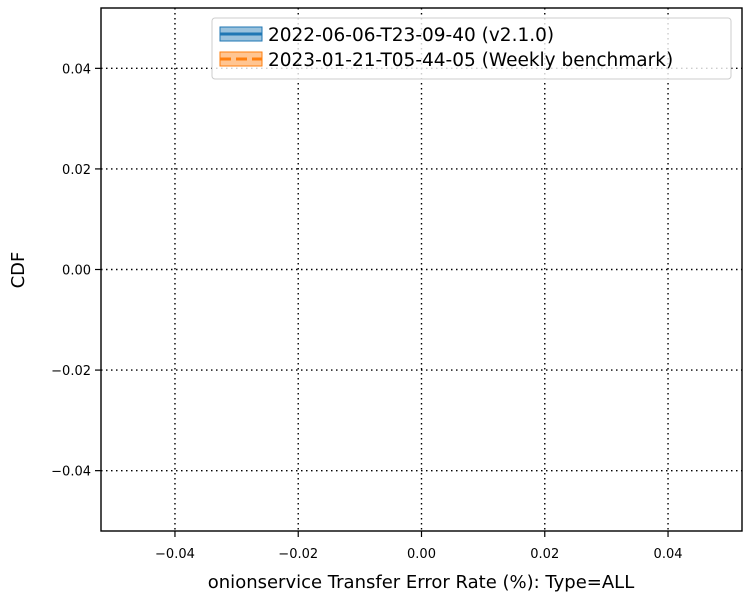 The image size is (750, 605). Describe the element at coordinates (71, 371) in the screenshot. I see `y-tick-label: −0.02` at that location.